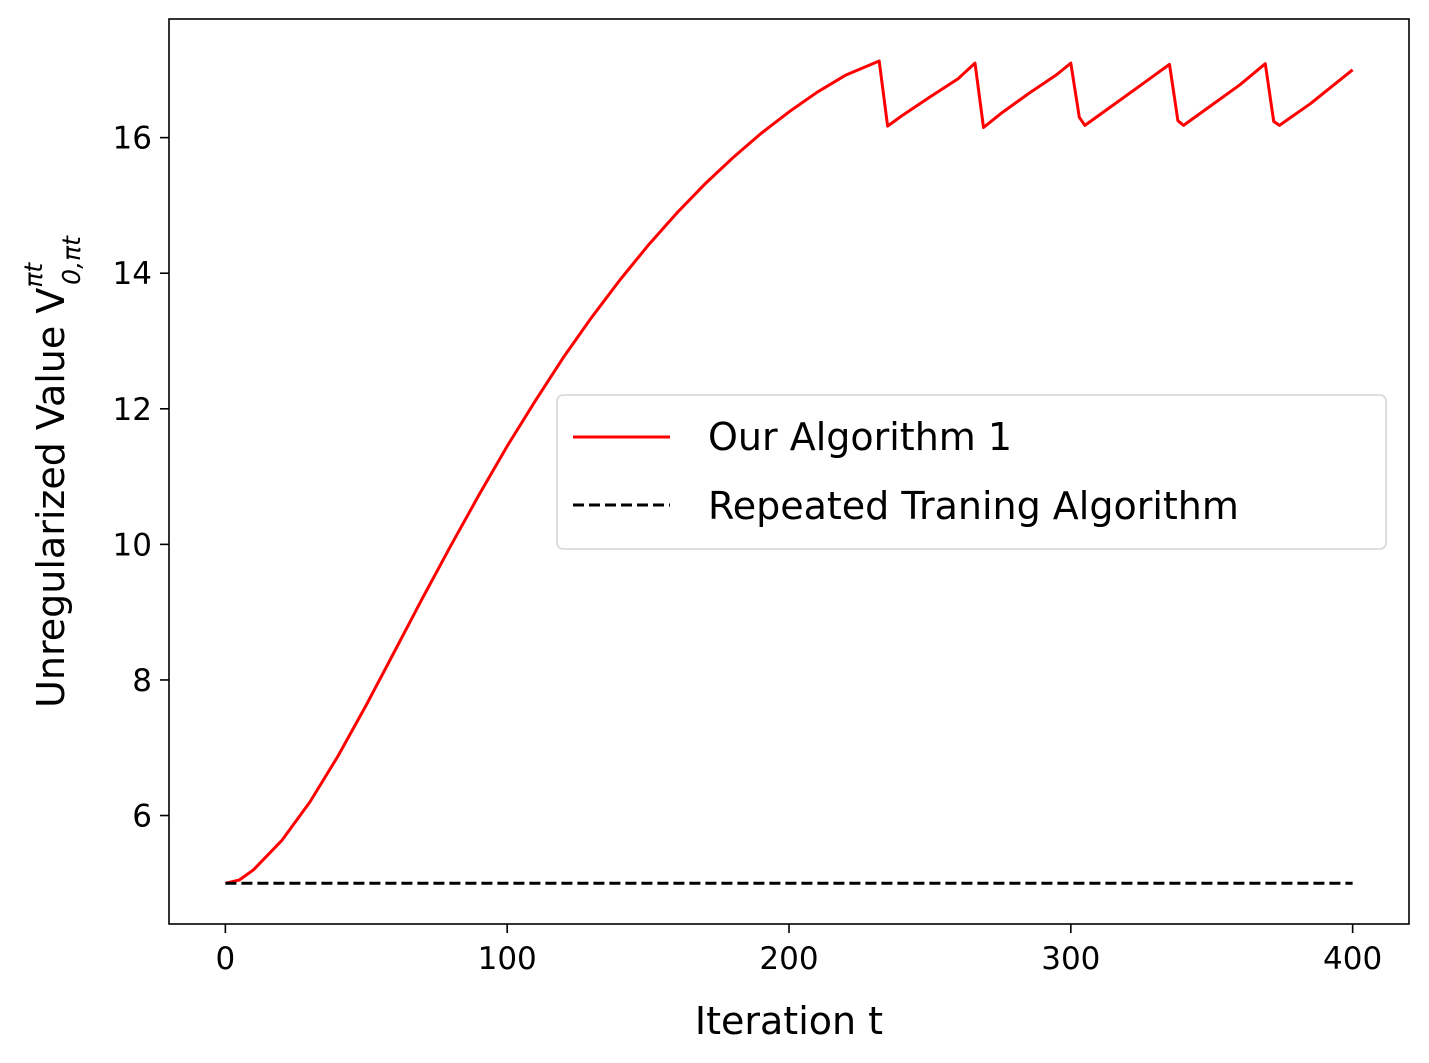 The height and width of the screenshot is (1063, 1429). What do you see at coordinates (71, 260) in the screenshot?
I see `y-axis-title-subscript: 0,πt` at bounding box center [71, 260].